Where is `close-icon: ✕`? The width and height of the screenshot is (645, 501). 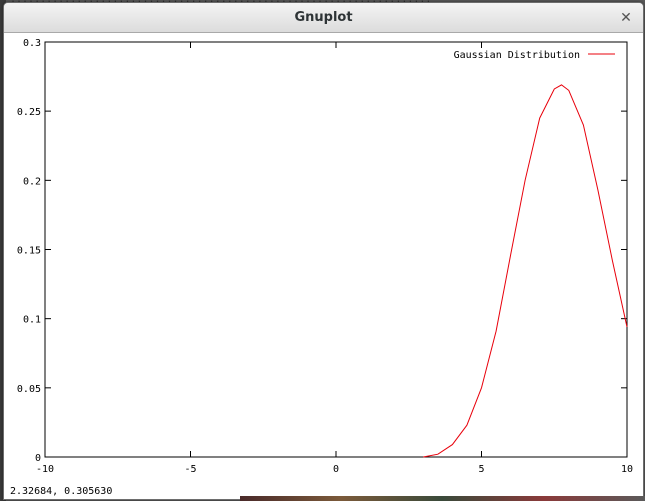 close-icon: ✕ is located at coordinates (626, 18).